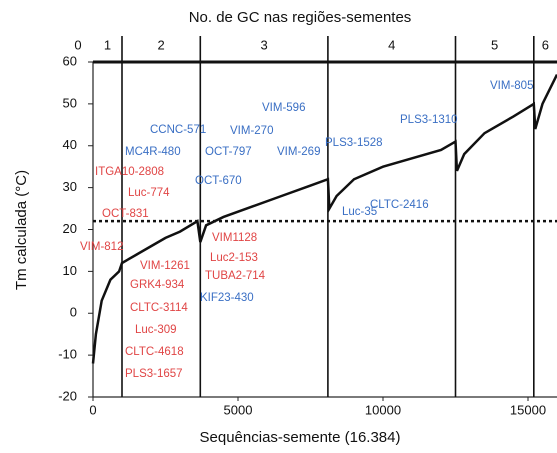 The width and height of the screenshot is (557, 453). What do you see at coordinates (156, 330) in the screenshot?
I see `annotation: Luc-309` at bounding box center [156, 330].